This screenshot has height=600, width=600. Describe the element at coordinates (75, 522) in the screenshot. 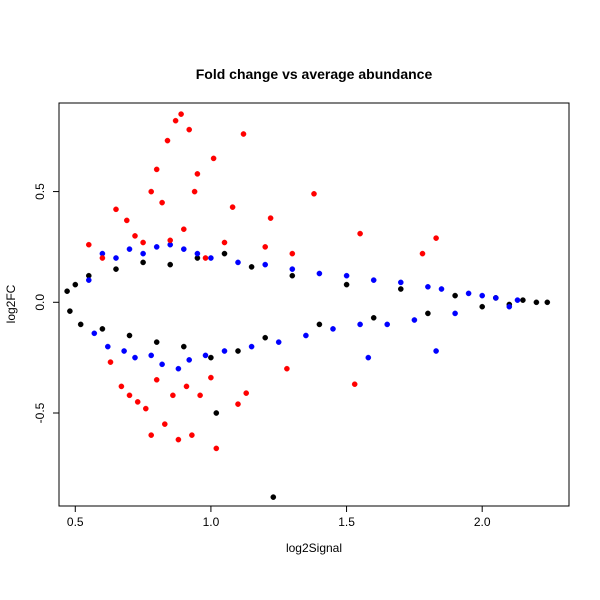

I see `x-tick-label-0: 0.5` at that location.